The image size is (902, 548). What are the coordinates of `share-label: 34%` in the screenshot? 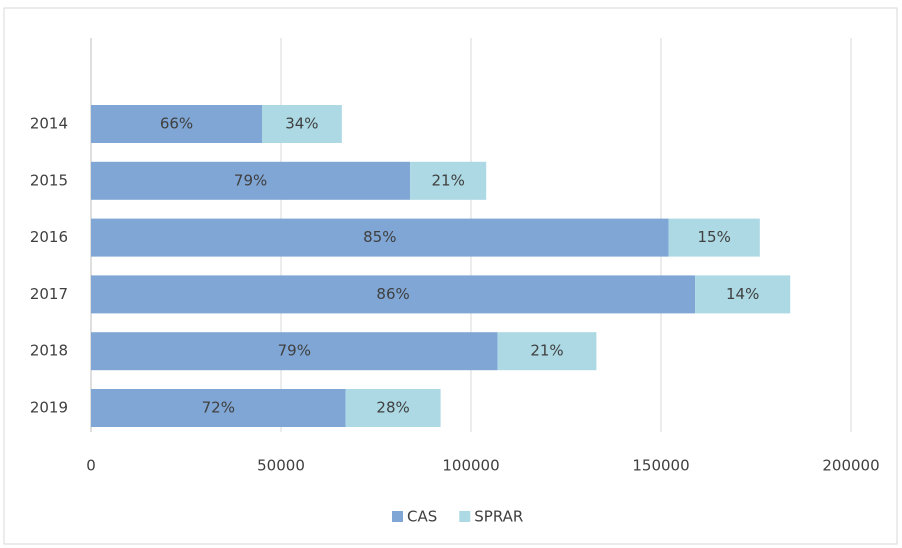 It's located at (301, 124).